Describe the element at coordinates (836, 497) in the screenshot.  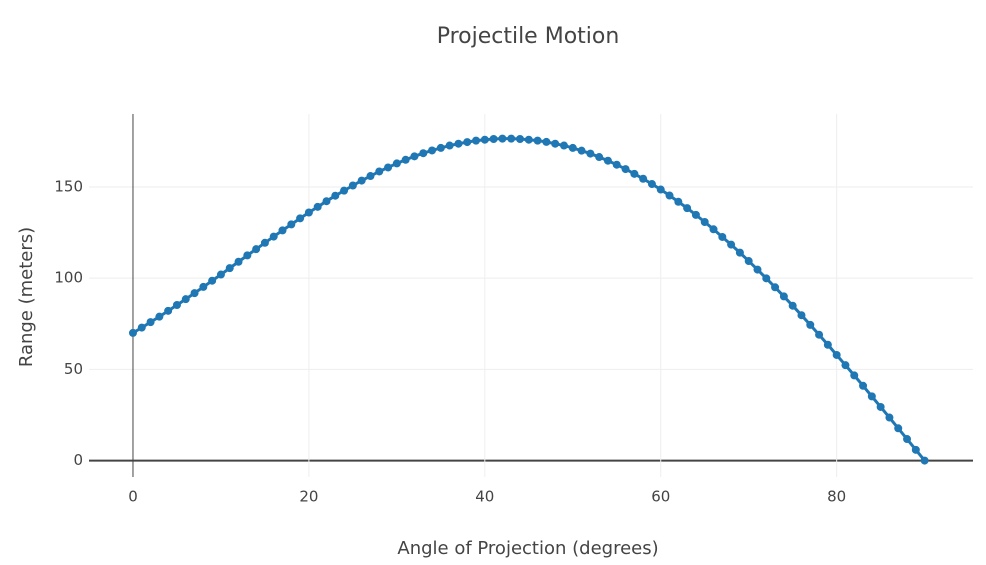
I see `x-tick-label: 80` at that location.